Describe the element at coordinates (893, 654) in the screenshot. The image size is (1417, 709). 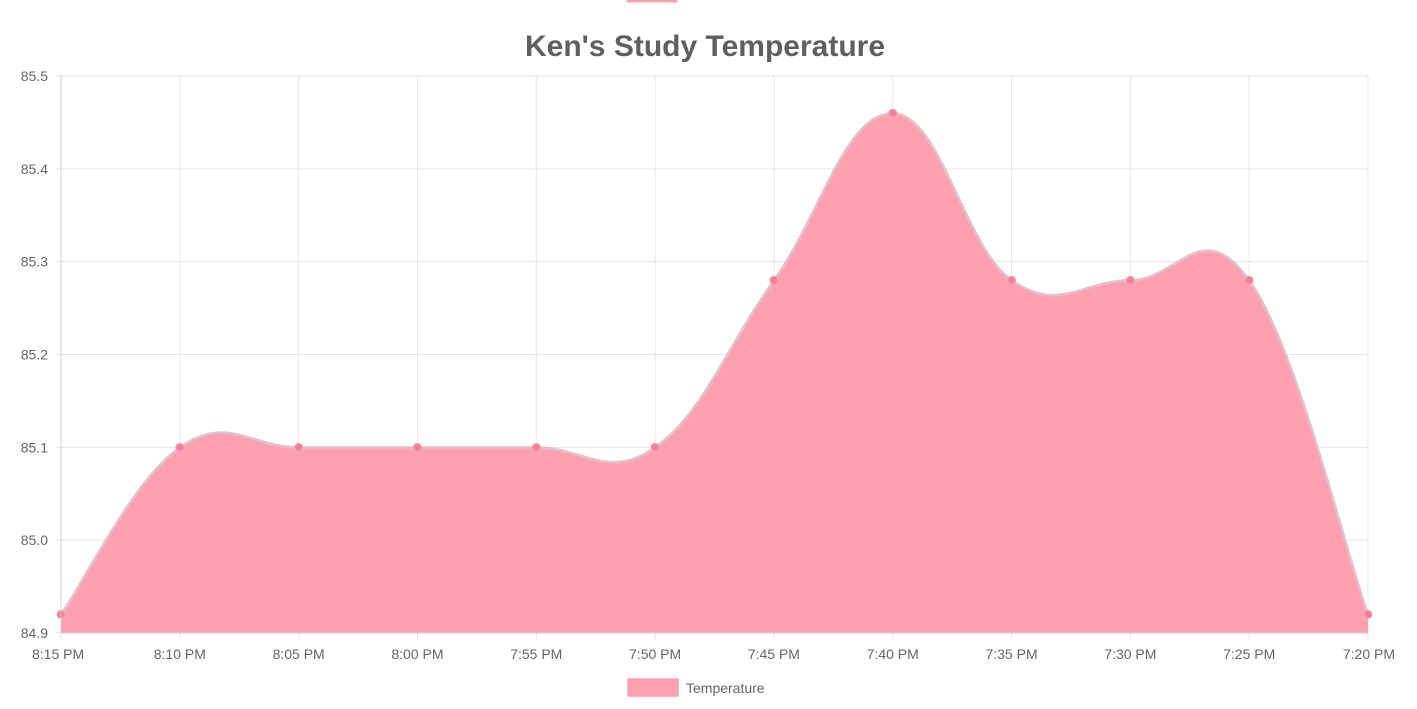
I see `x-tick-label: 7:40 PM` at that location.